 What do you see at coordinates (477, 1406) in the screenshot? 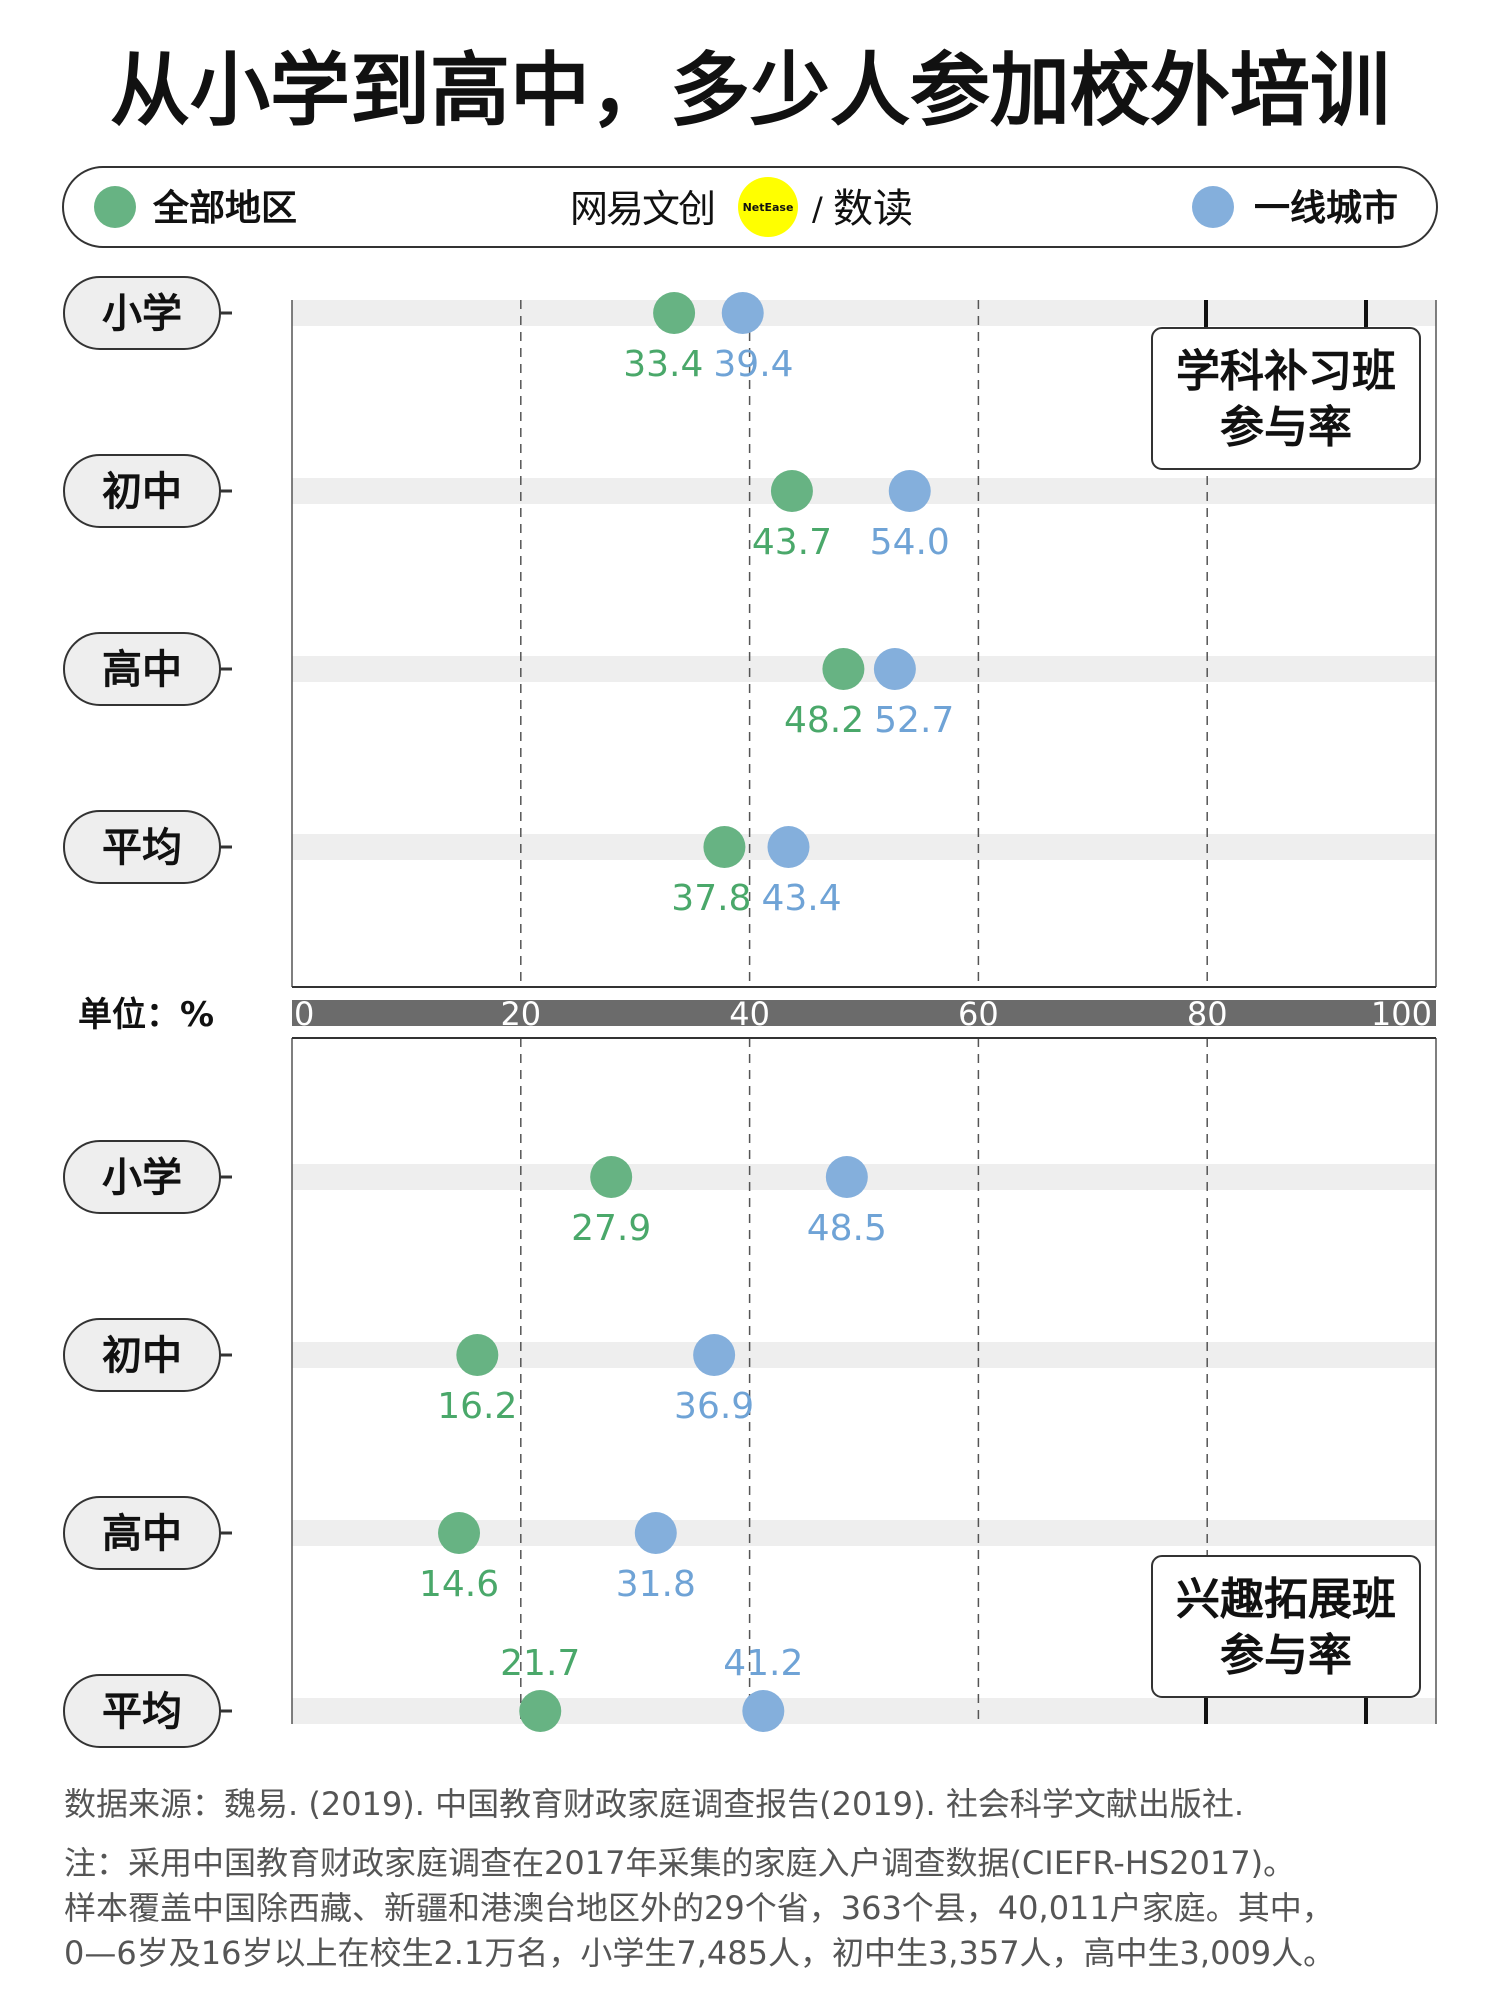
I see `data-label: 16.2` at bounding box center [477, 1406].